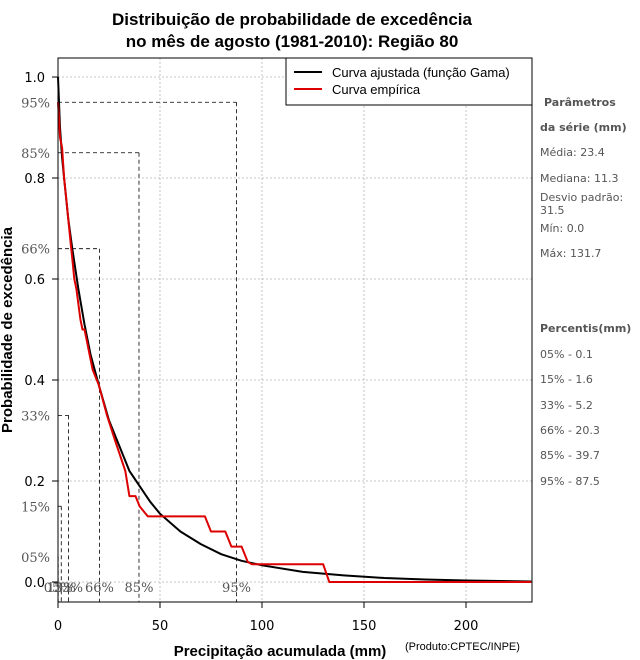  I want to click on y-axis-label: Probabilidade de excedência, so click(8, 329).